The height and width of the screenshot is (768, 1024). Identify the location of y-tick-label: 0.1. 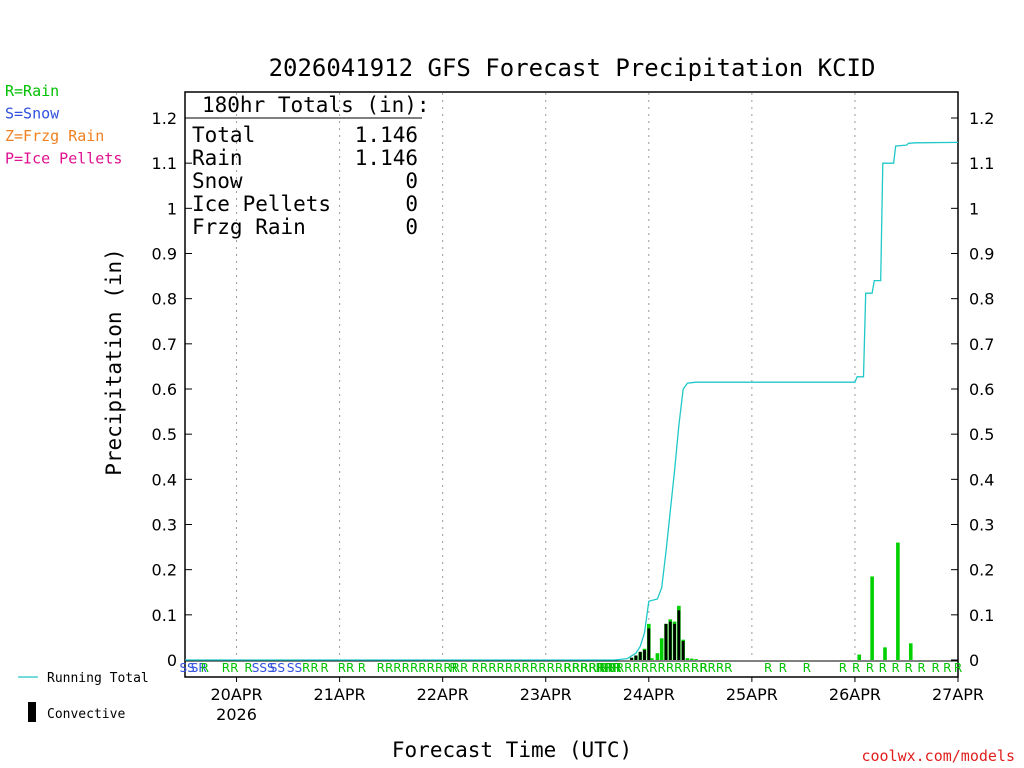
(981, 615).